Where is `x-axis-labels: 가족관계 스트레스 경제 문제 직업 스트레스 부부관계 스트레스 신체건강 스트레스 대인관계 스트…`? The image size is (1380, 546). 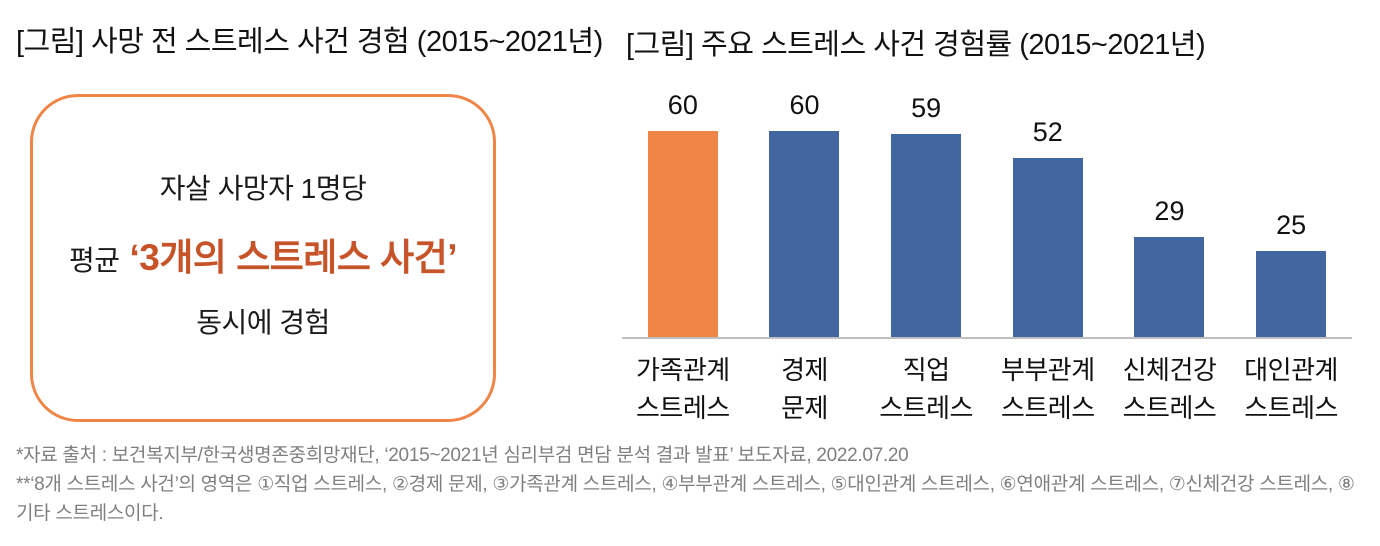
x-axis-labels: 가족관계 스트레스 경제 문제 직업 스트레스 부부관계 스트레스 신체건강 스트레스 대인관계 스트… is located at coordinates (987, 389).